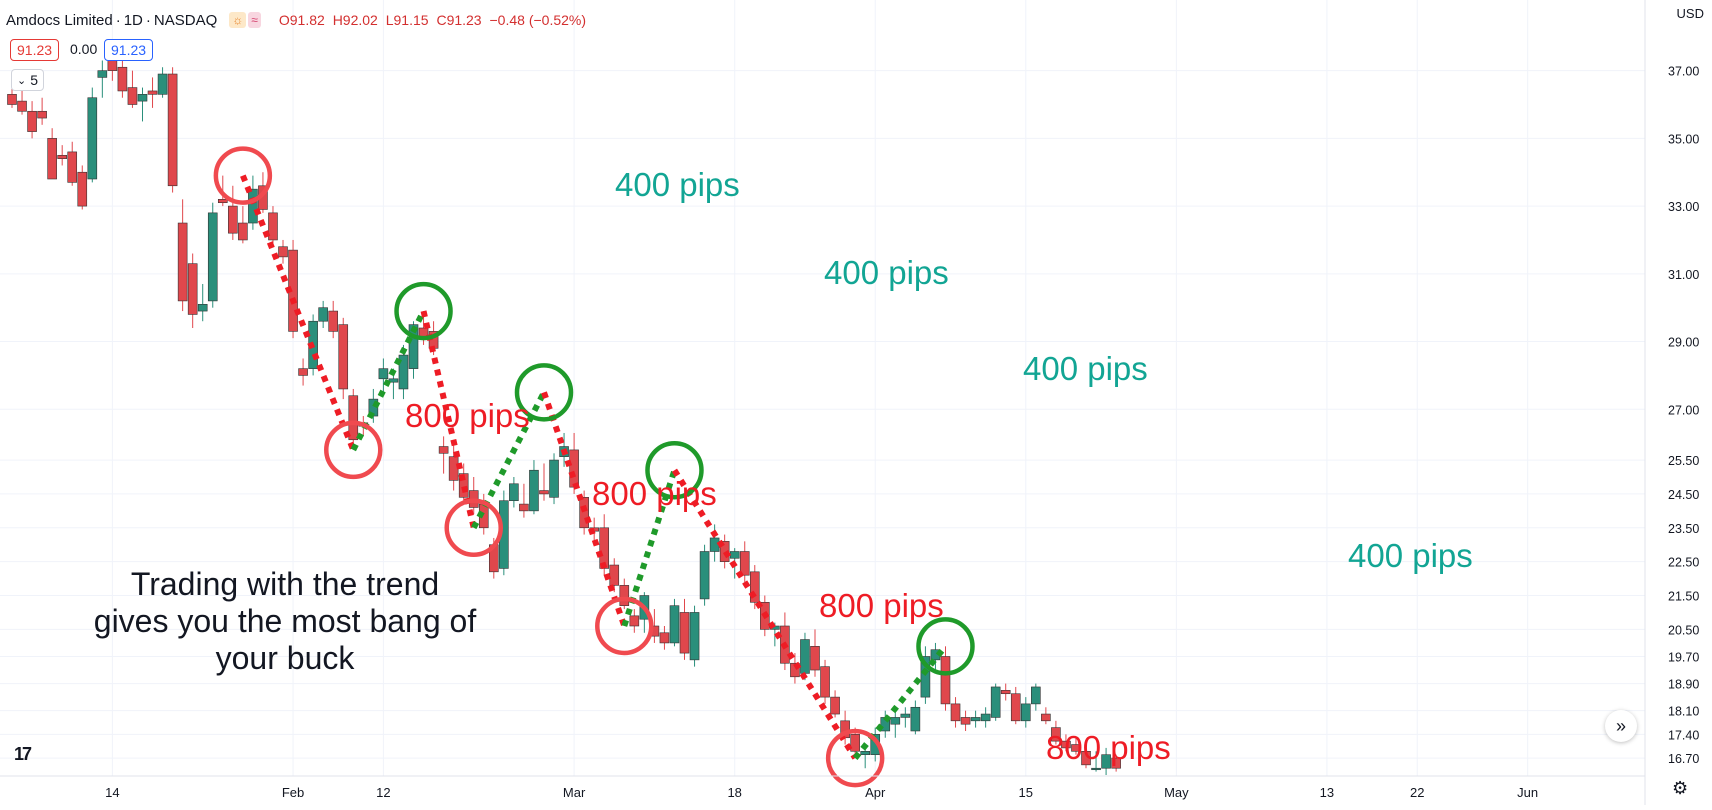 This screenshot has height=810, width=1712. What do you see at coordinates (383, 792) in the screenshot?
I see `x-tick-label: 12` at bounding box center [383, 792].